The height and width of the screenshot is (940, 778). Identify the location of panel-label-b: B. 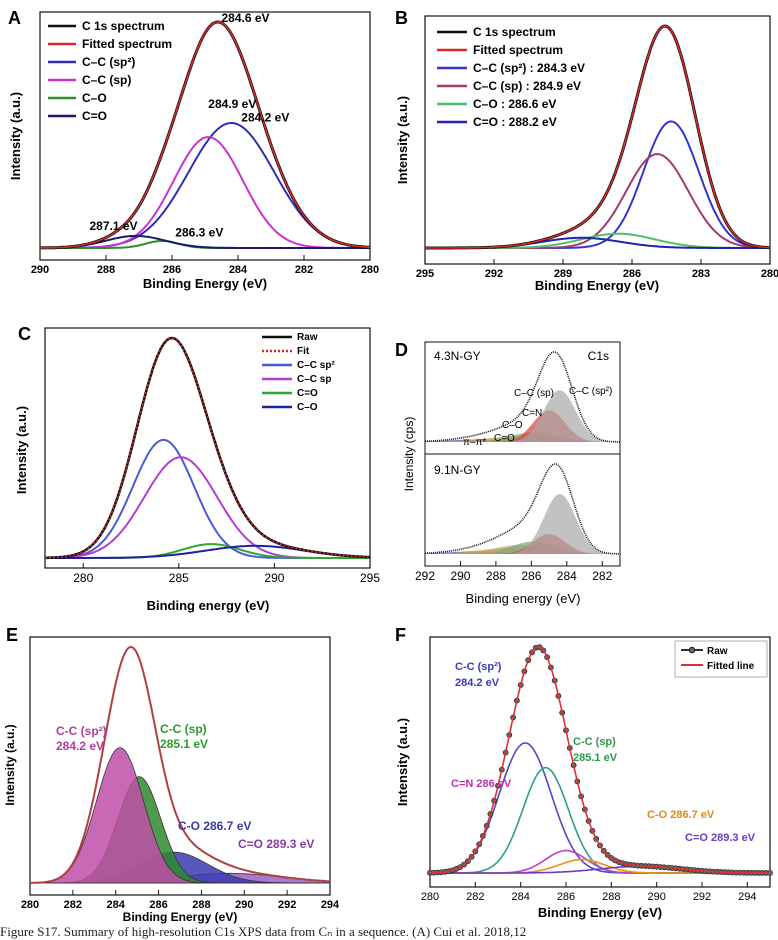
(401, 18).